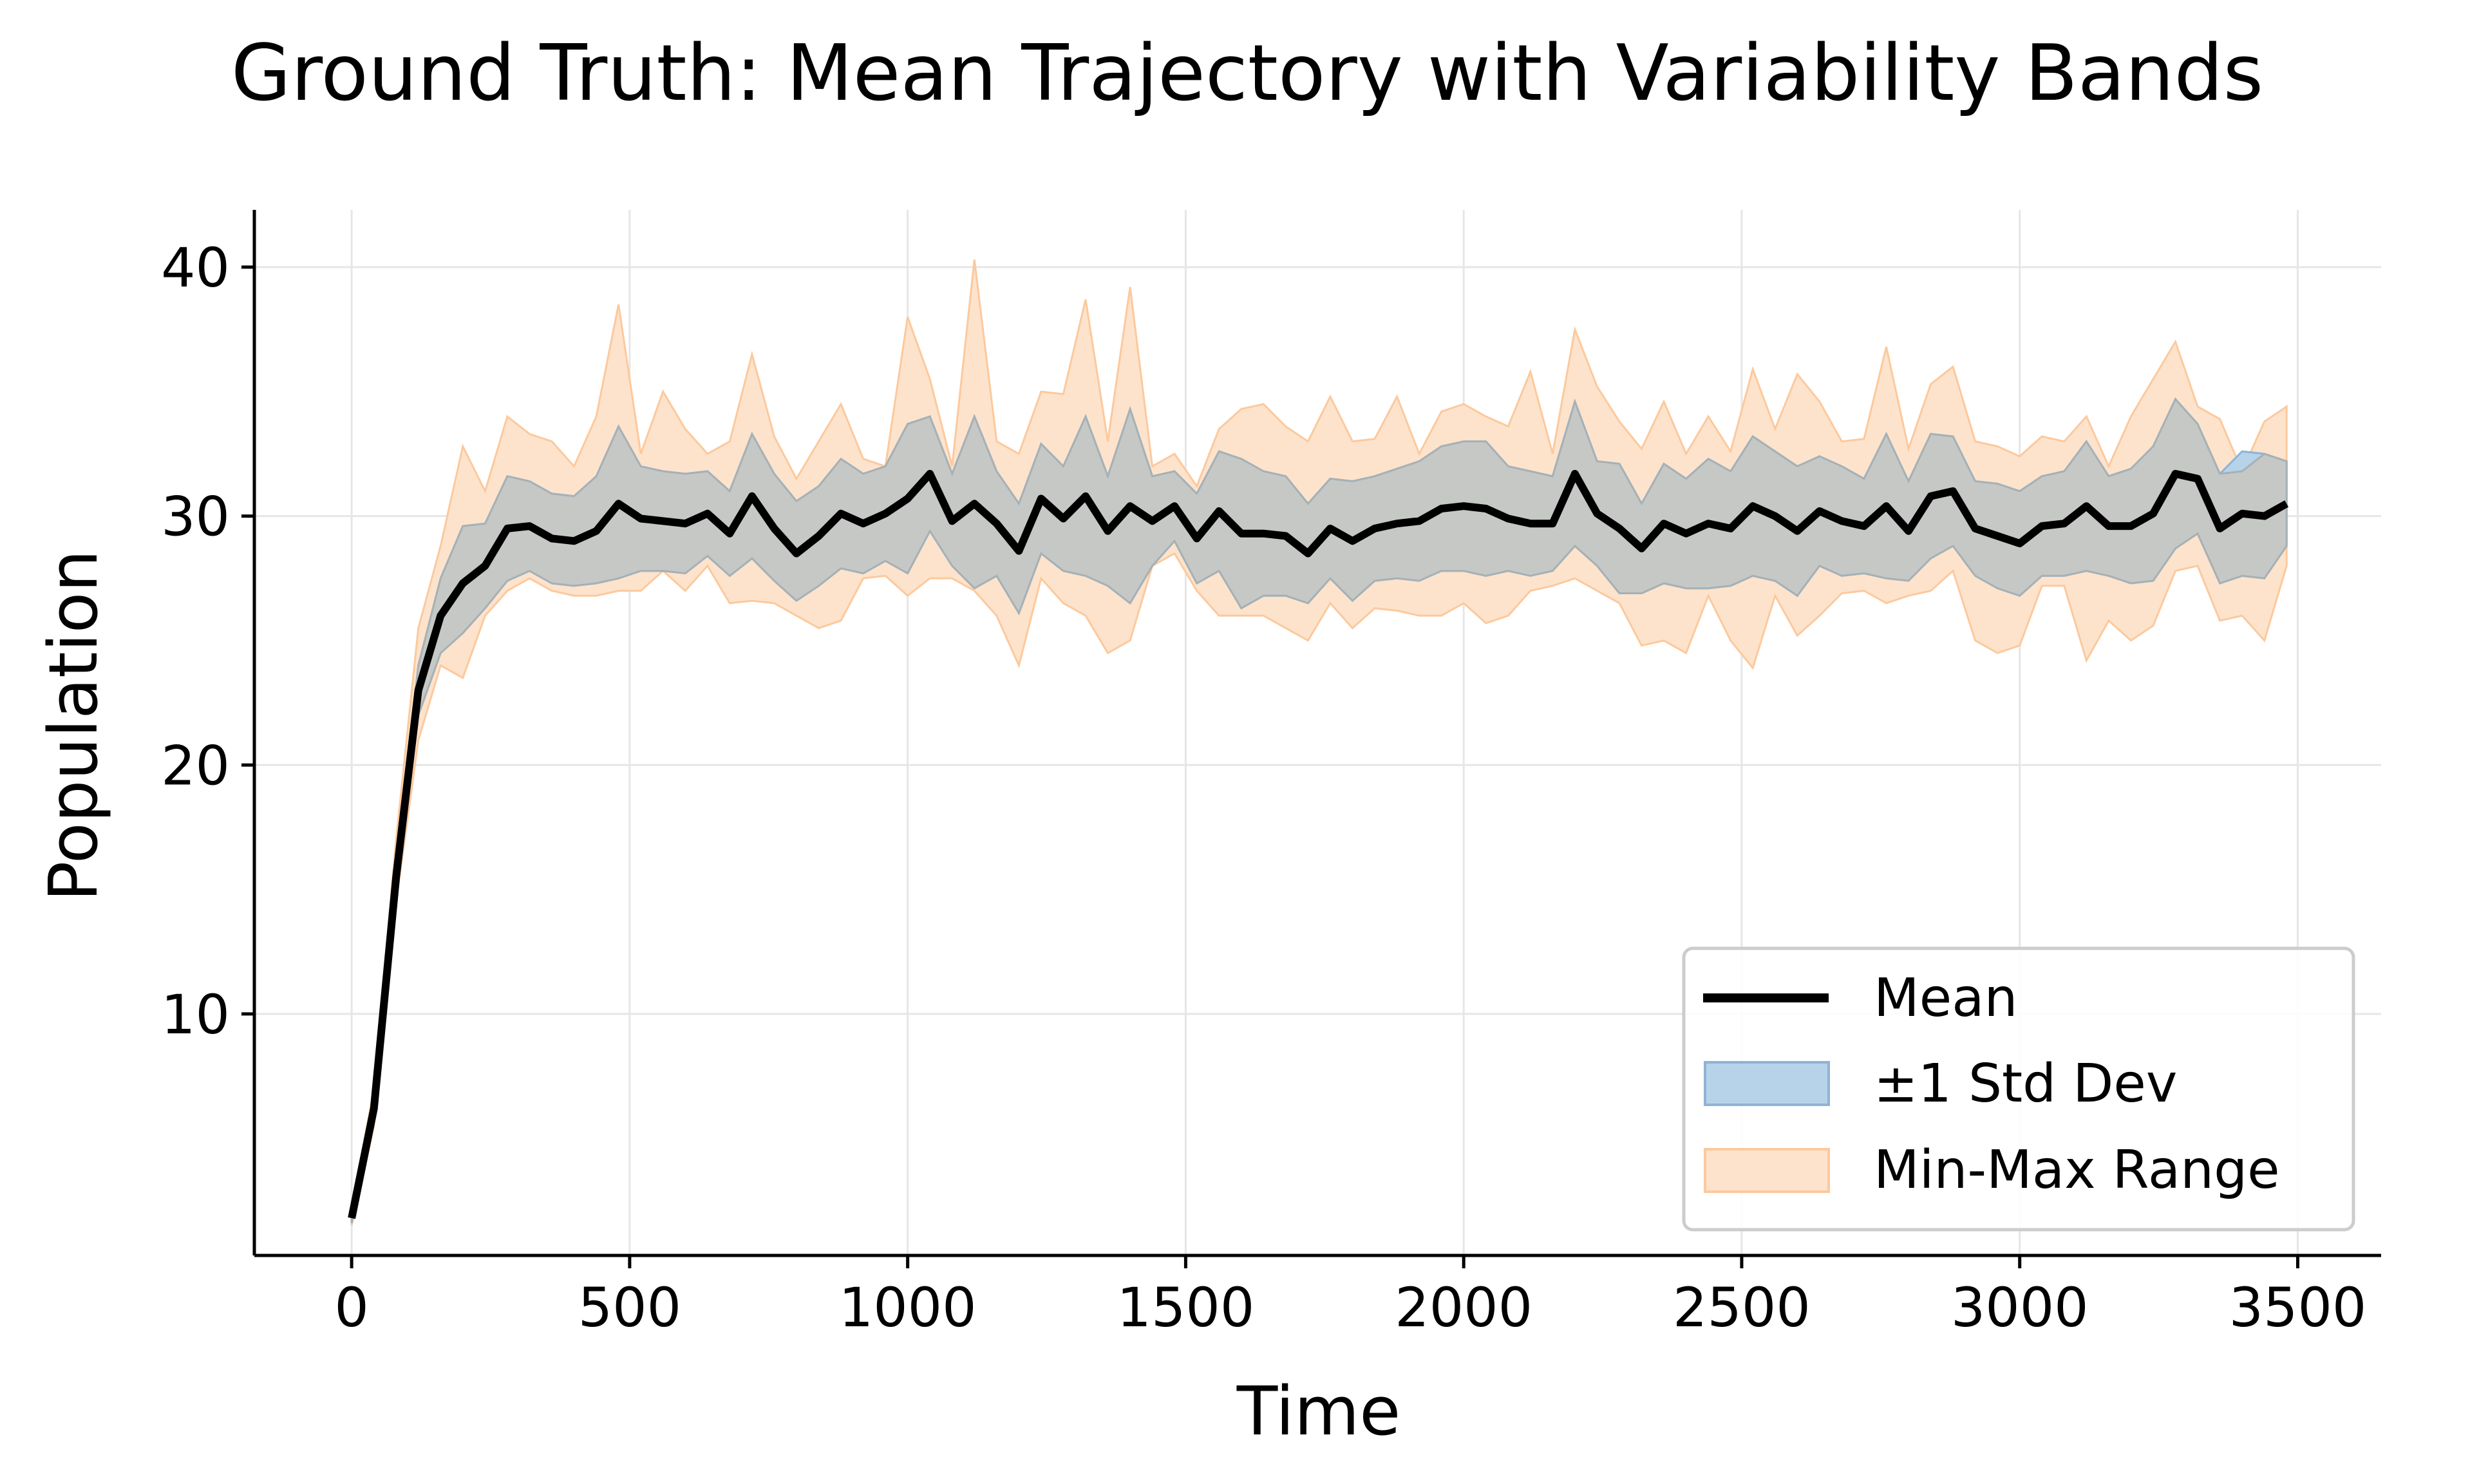  Describe the element at coordinates (1463, 1307) in the screenshot. I see `x-tick-label: 2000` at that location.